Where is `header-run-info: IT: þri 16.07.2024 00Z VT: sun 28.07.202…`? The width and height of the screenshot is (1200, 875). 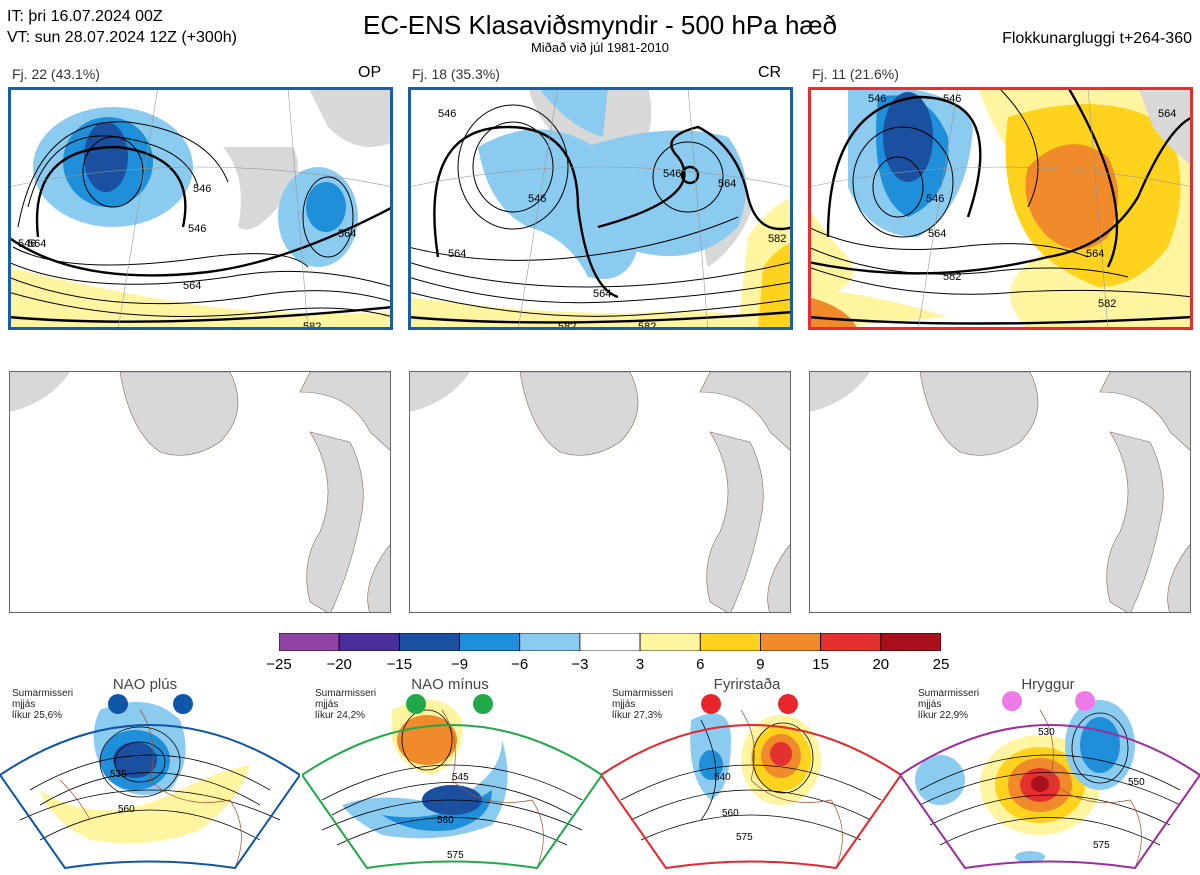 header-run-info: IT: þri 16.07.2024 00Z VT: sun 28.07.202… is located at coordinates (122, 27).